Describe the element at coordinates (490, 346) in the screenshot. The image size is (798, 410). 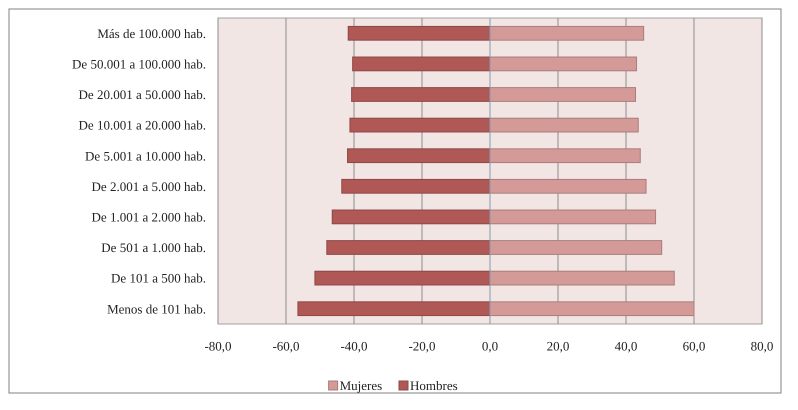
I see `x-tick-label: 0,0` at that location.